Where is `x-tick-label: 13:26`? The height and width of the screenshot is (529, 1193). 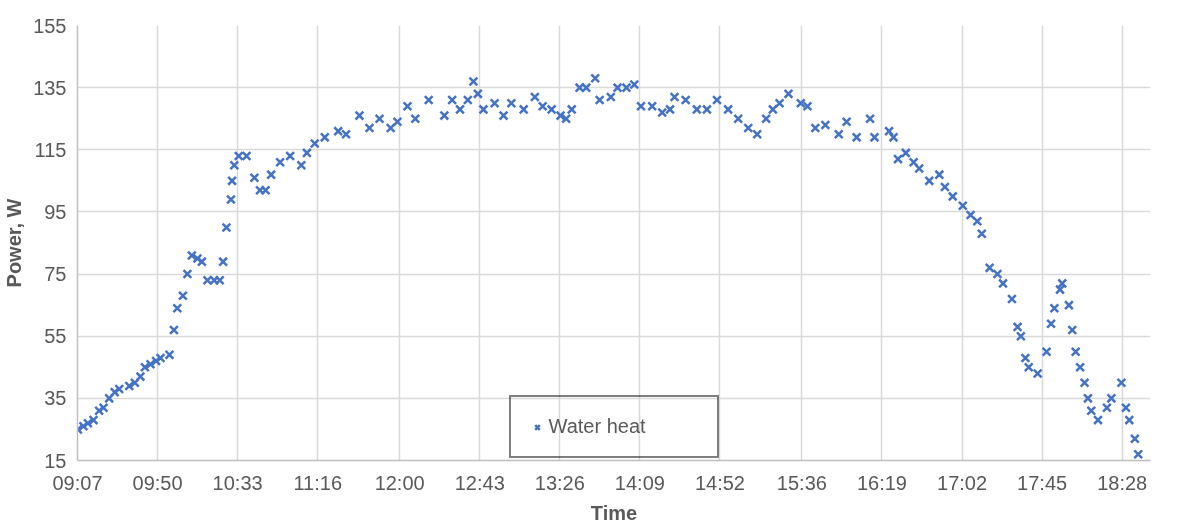
x-tick-label: 13:26 is located at coordinates (559, 482).